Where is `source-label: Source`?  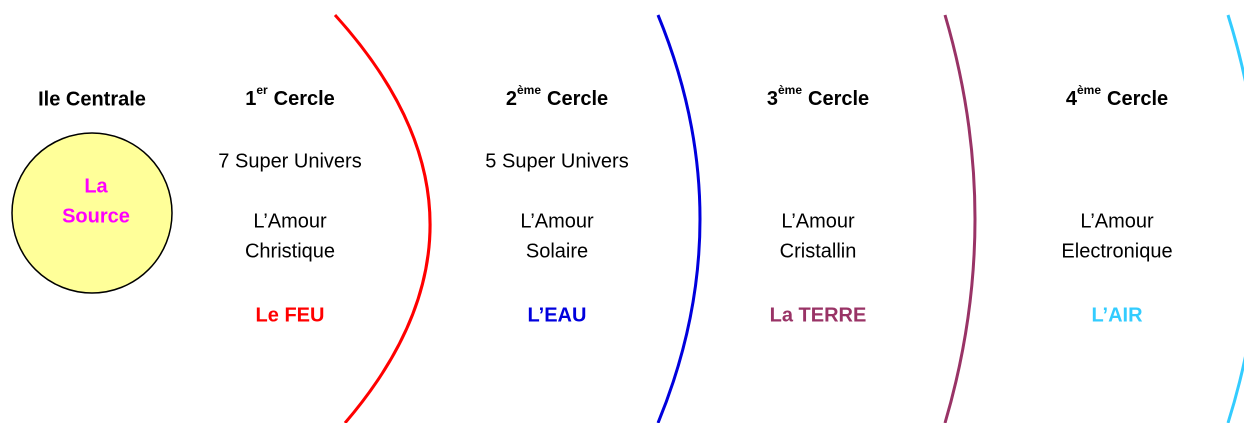
source-label: Source is located at coordinates (96, 216).